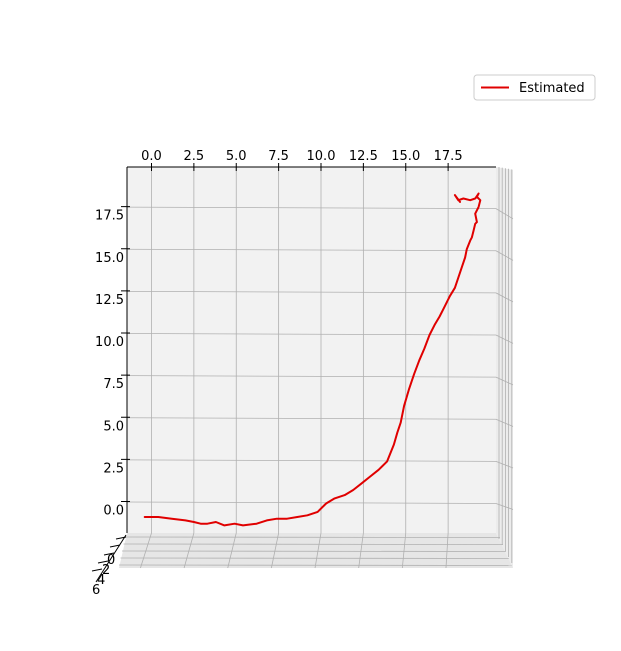  I want to click on z-axis-spine, so click(111, 558).